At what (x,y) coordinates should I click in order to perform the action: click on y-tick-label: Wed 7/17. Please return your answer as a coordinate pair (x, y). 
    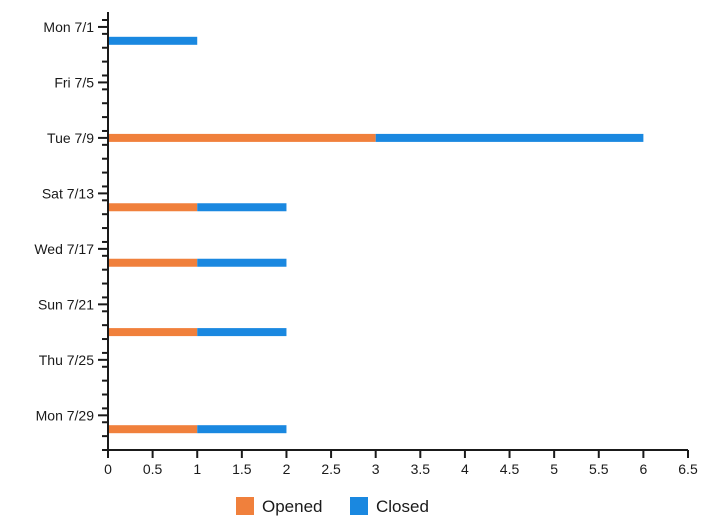
    Looking at the image, I should click on (64, 249).